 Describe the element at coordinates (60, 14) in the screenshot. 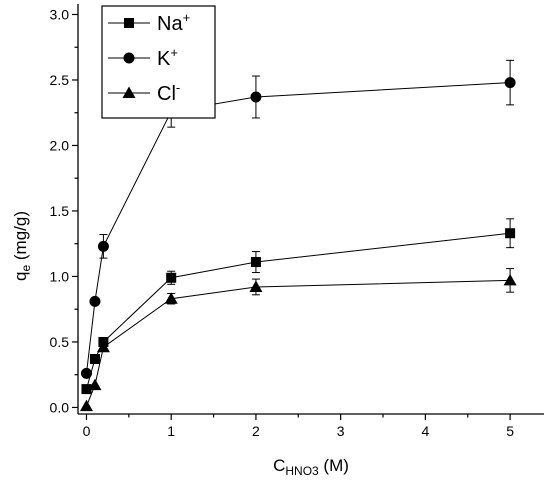

I see `y-tick-label: 3.0` at that location.